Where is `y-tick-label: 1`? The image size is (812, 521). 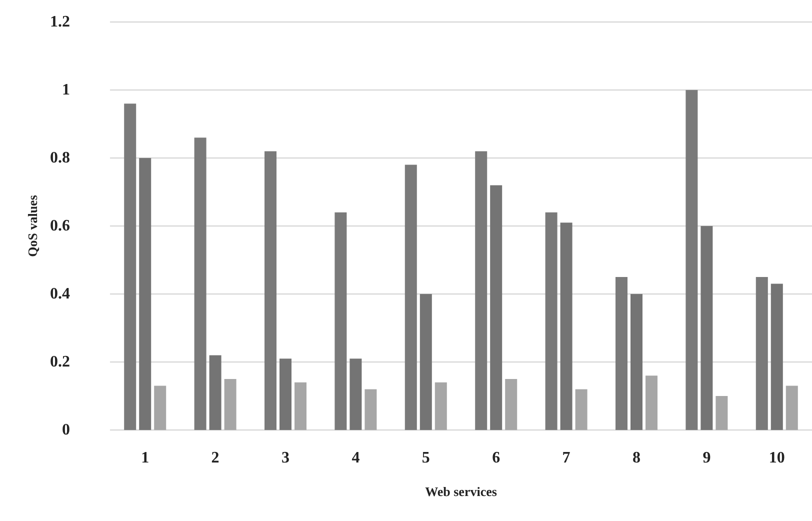
y-tick-label: 1 is located at coordinates (66, 90).